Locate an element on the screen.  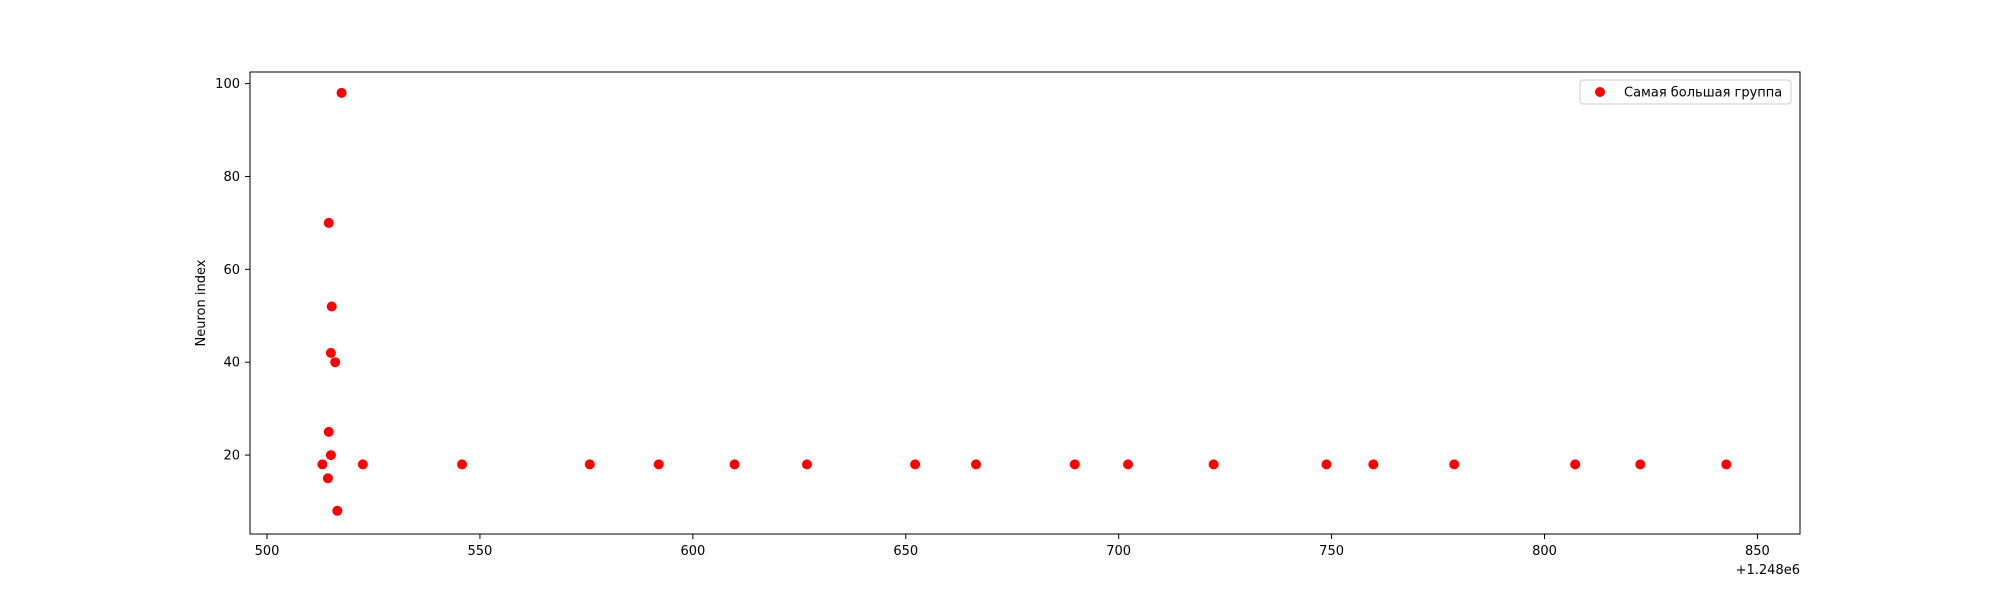
x-tick-label: 750 is located at coordinates (1331, 551).